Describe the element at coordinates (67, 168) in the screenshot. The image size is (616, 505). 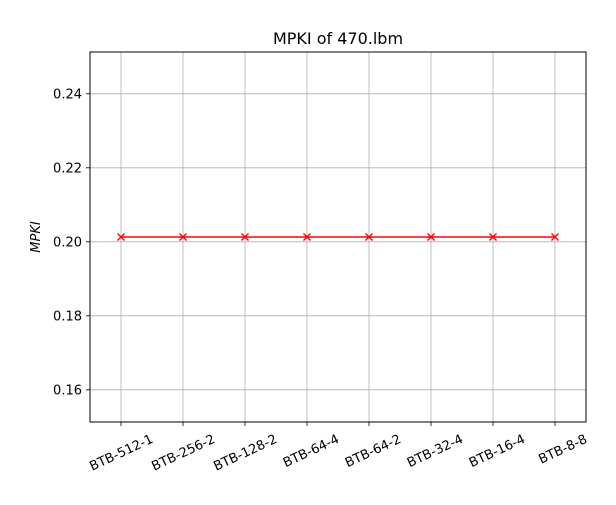
I see `y-tick-label: 0.22` at that location.